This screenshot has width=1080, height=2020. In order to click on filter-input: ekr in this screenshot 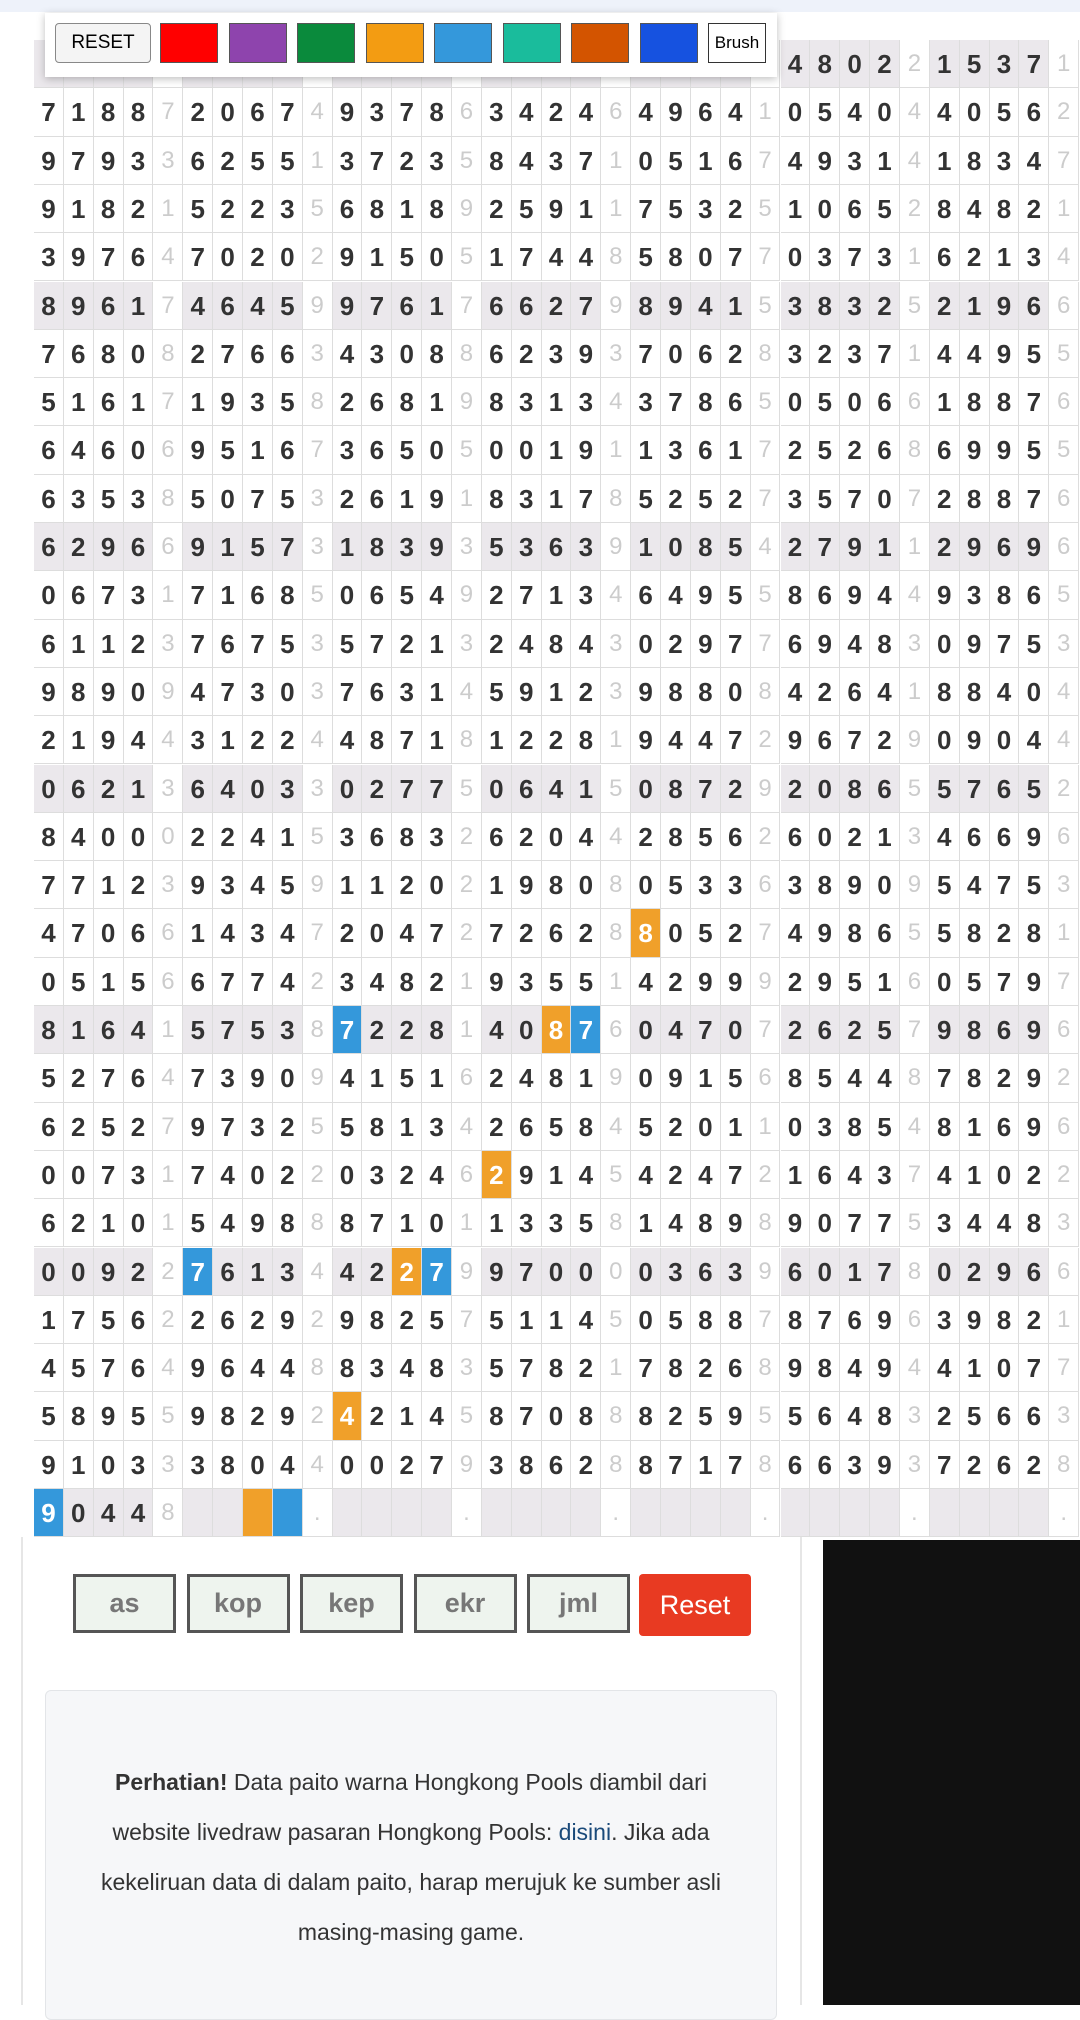, I will do `click(465, 1603)`.